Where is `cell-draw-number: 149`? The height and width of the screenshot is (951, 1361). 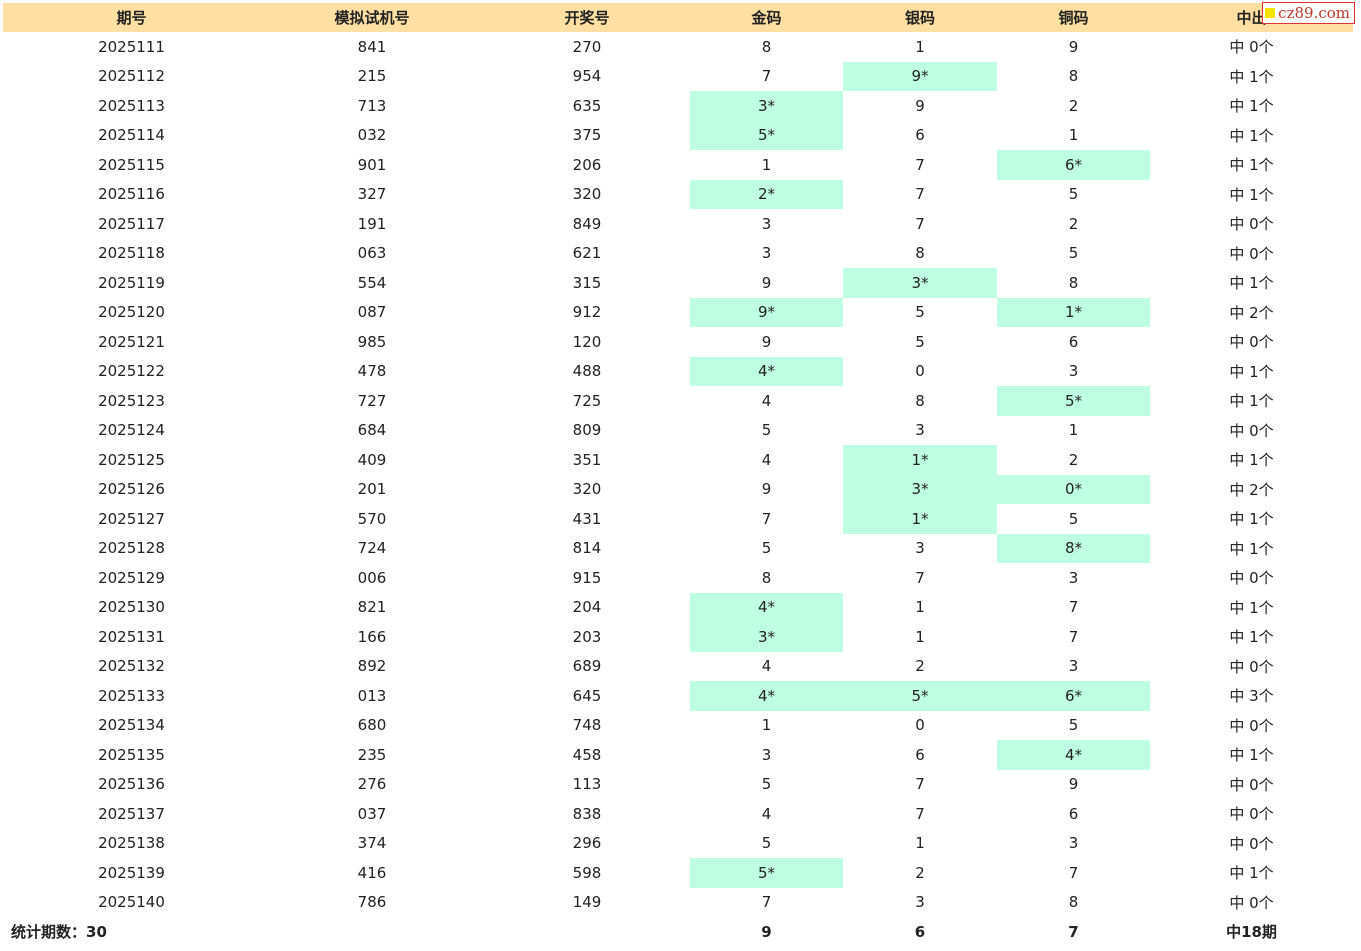
cell-draw-number: 149 is located at coordinates (587, 902).